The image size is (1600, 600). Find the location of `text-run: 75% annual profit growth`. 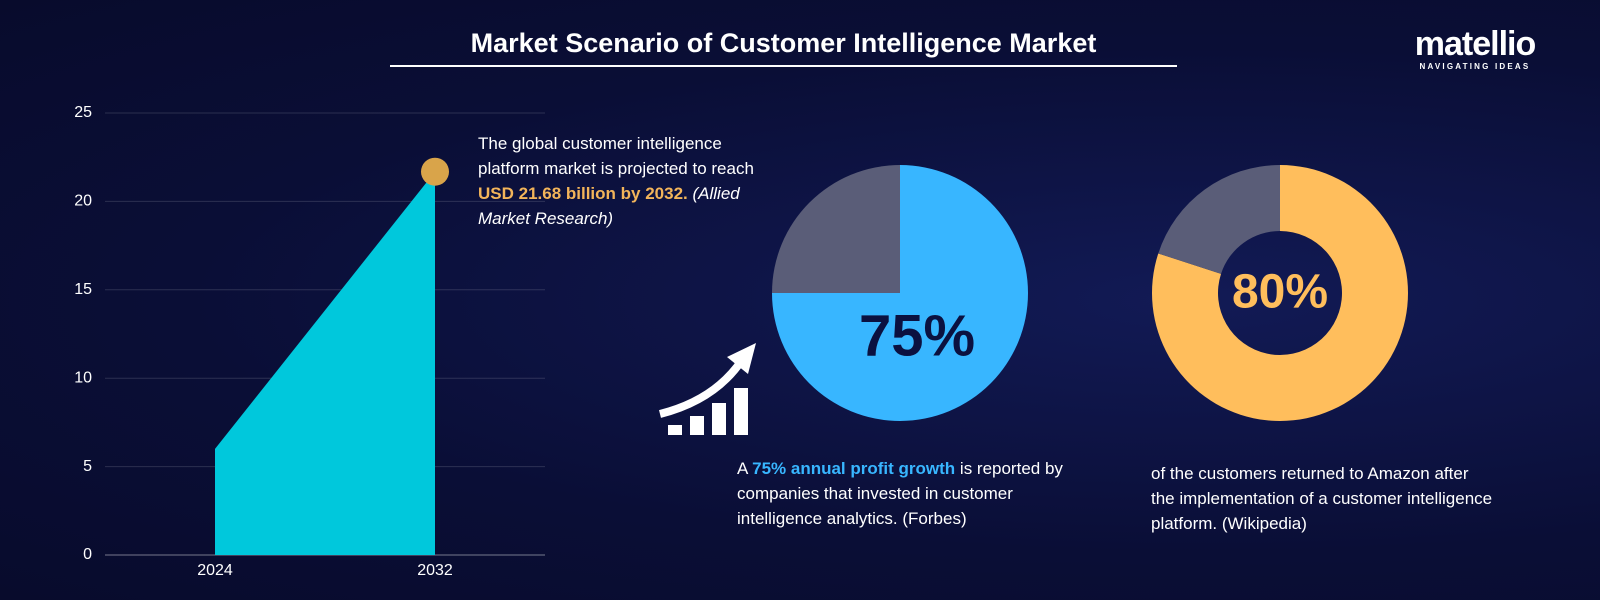

text-run: 75% annual profit growth is located at coordinates (854, 468).